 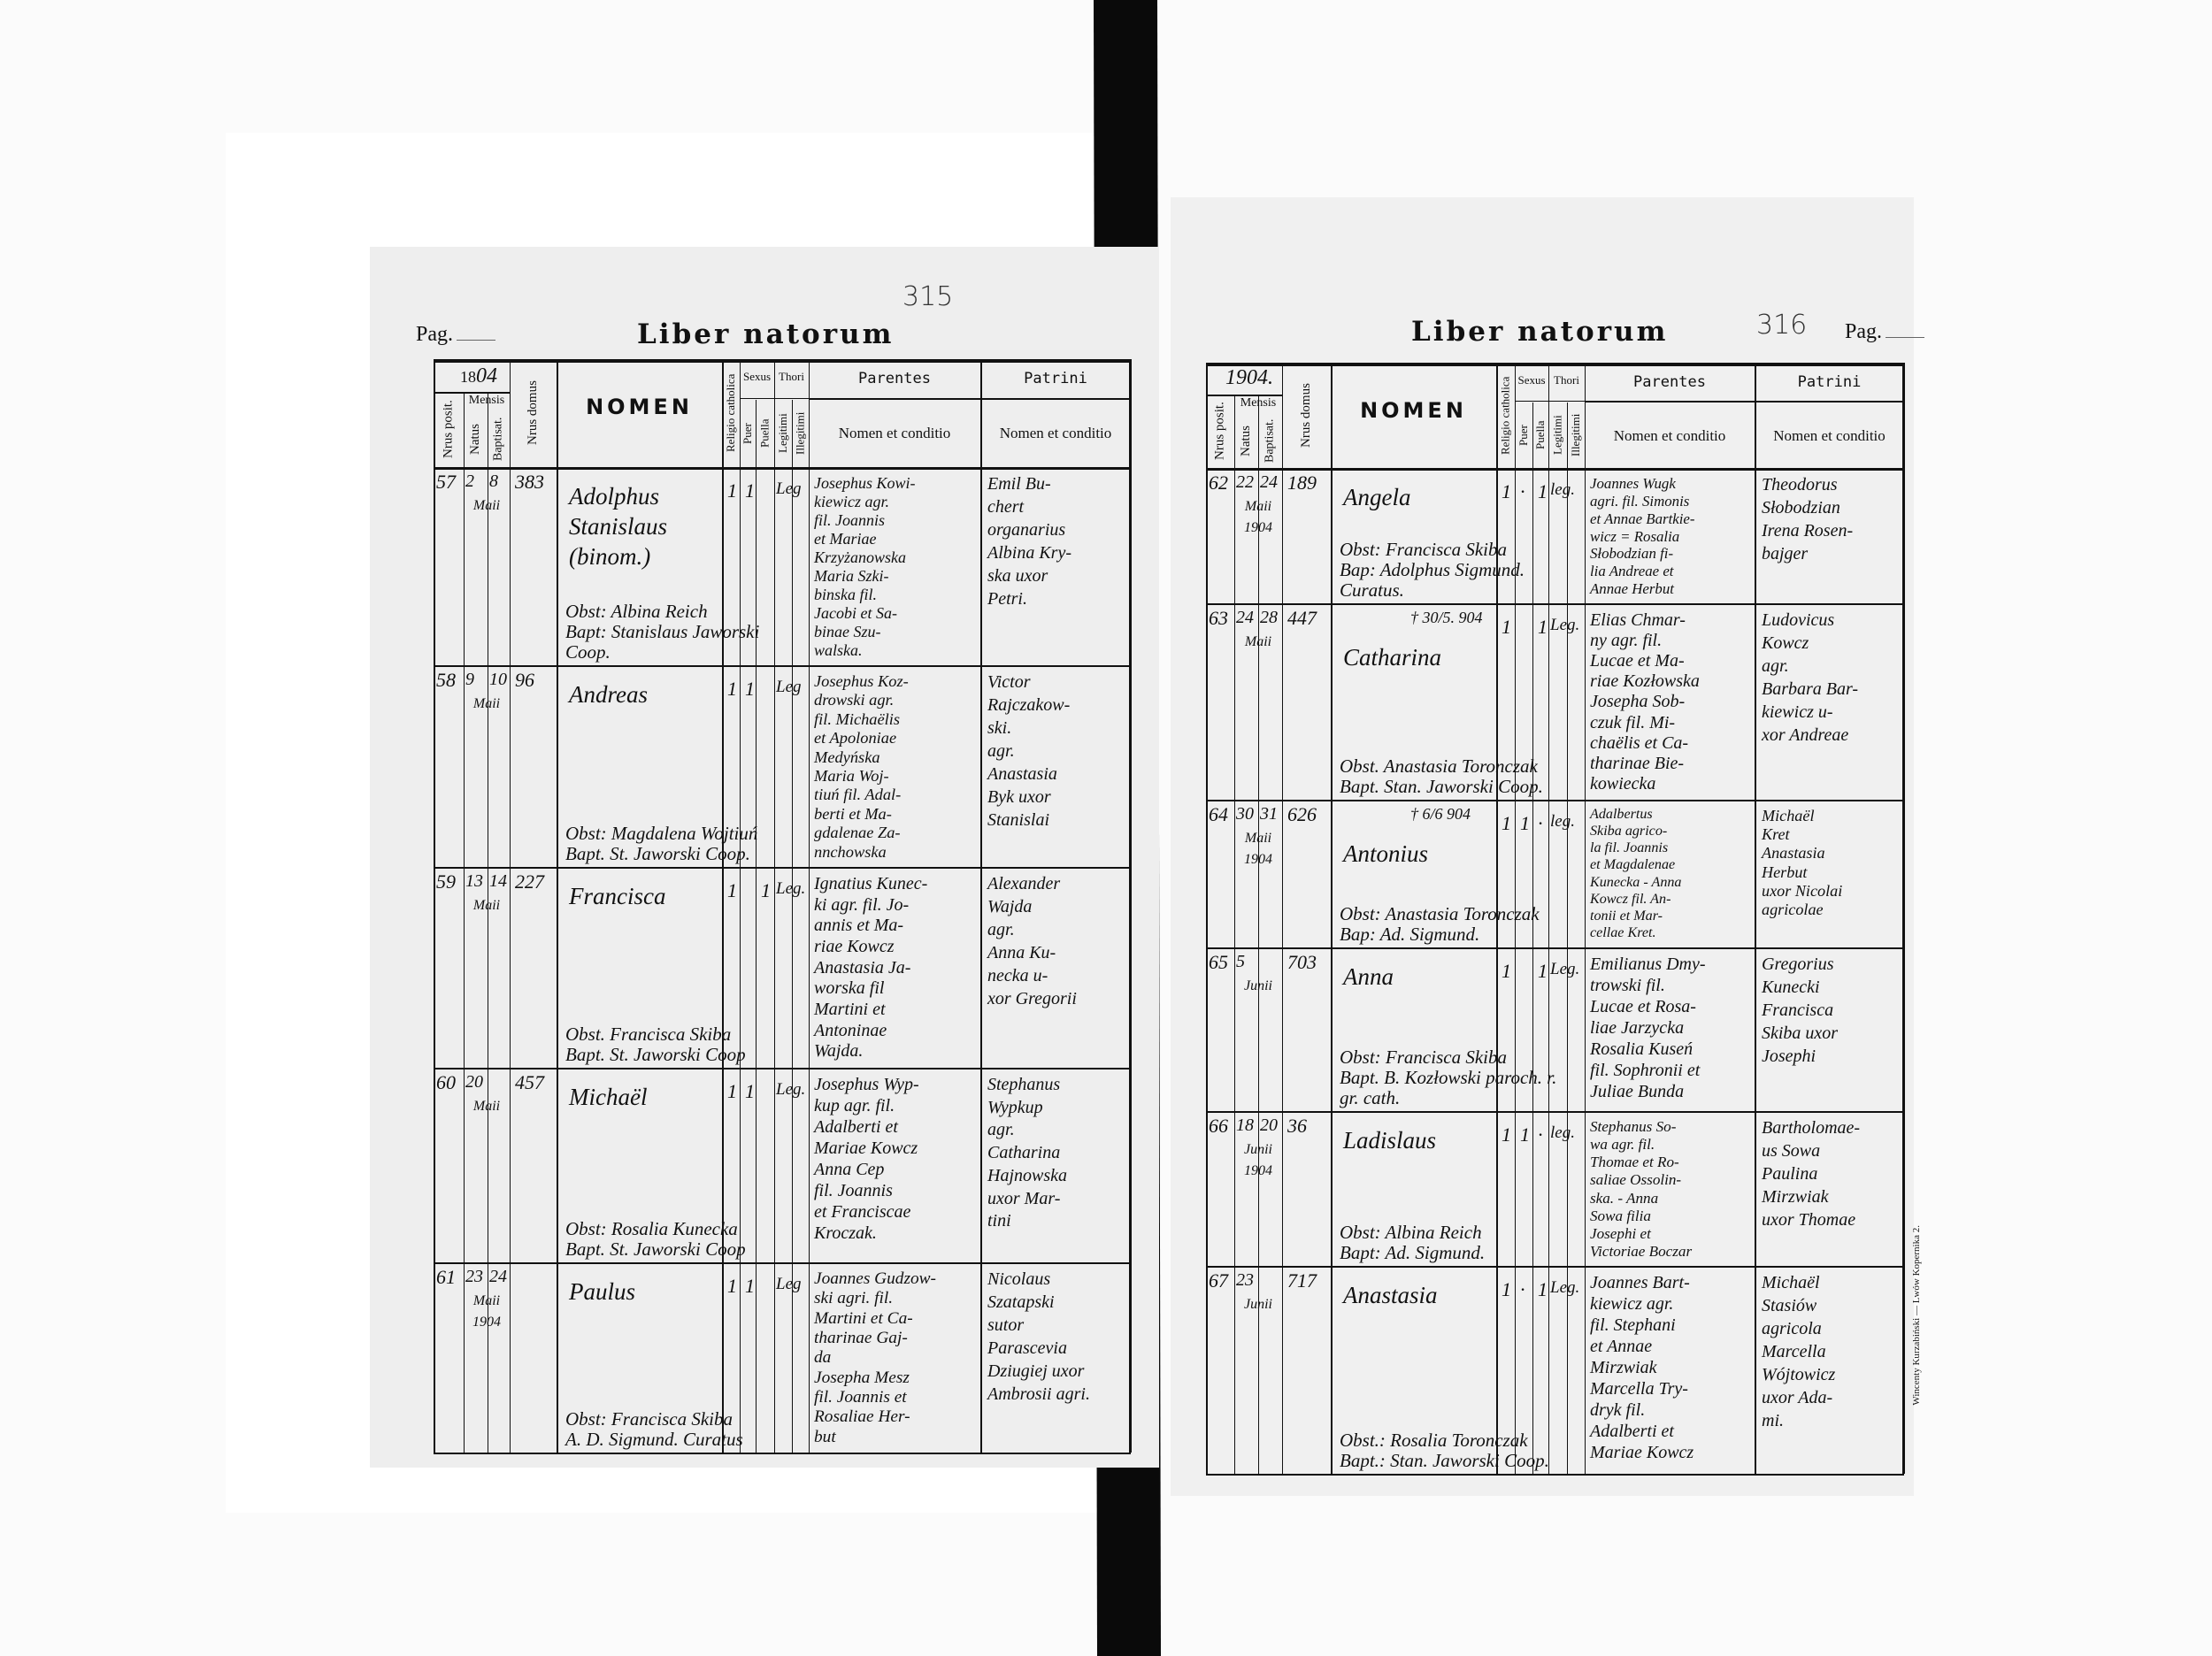 I want to click on baptizer-line: A. D. Sigmund. Curatus, so click(x=654, y=1439).